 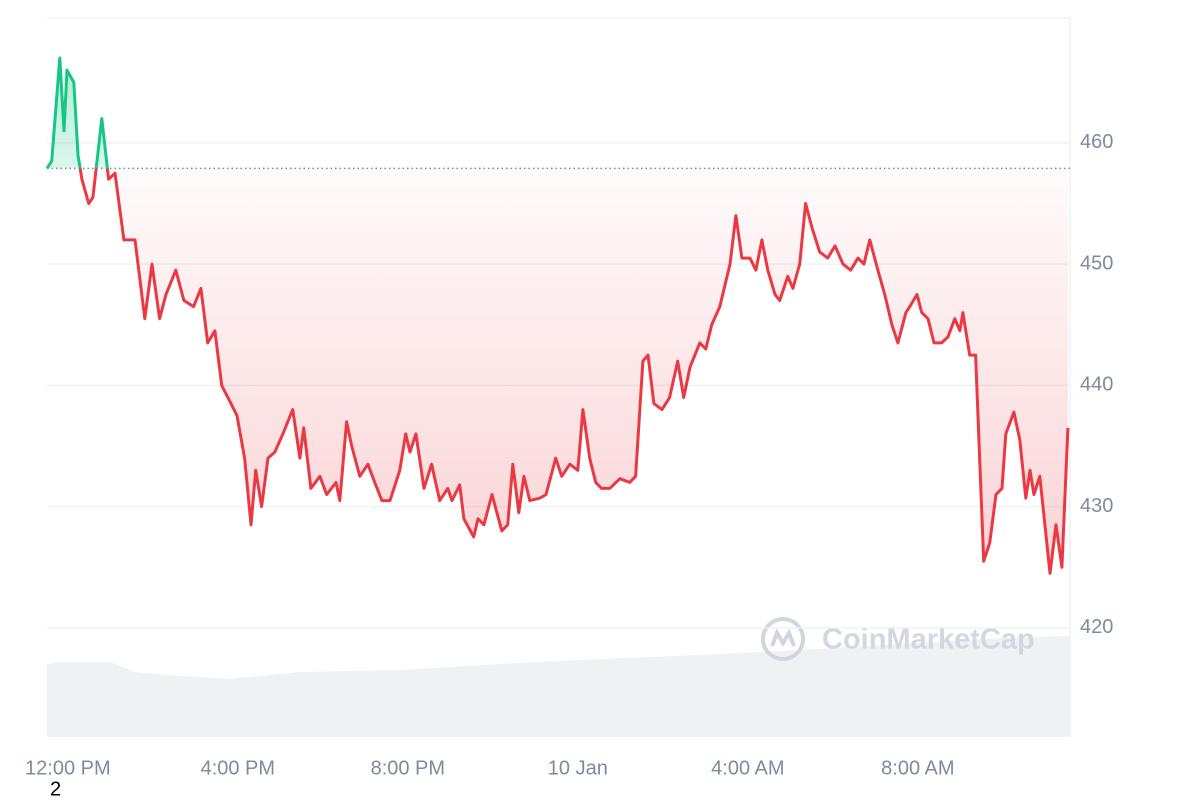 What do you see at coordinates (558, 686) in the screenshot?
I see `volume-background` at bounding box center [558, 686].